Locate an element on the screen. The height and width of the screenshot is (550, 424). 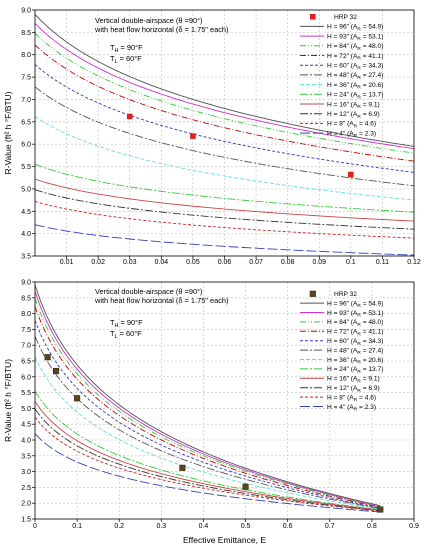
legend-label: H = 96" (AR = 54.9) is located at coordinates (355, 304).